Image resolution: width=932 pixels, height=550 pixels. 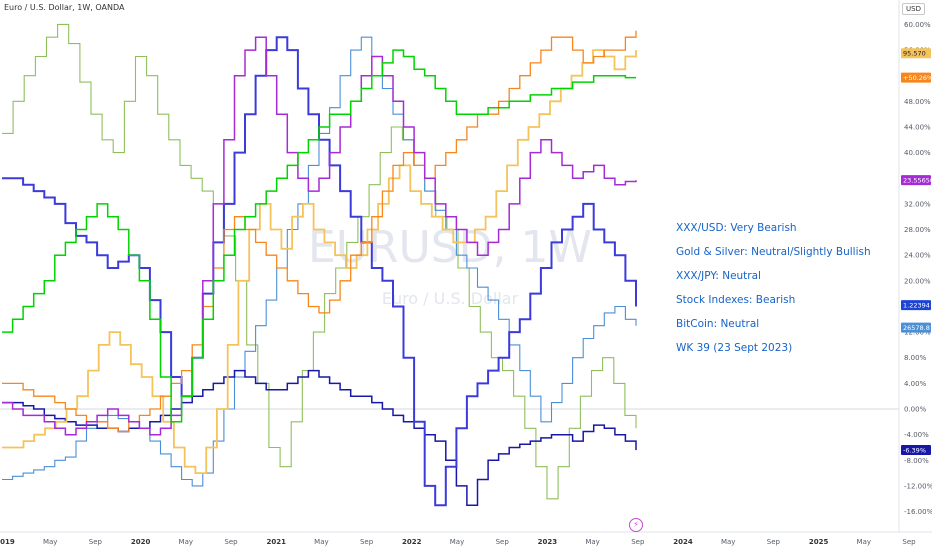 I want to click on note-week: WK 39 (23 Sept 2023), so click(x=734, y=348).